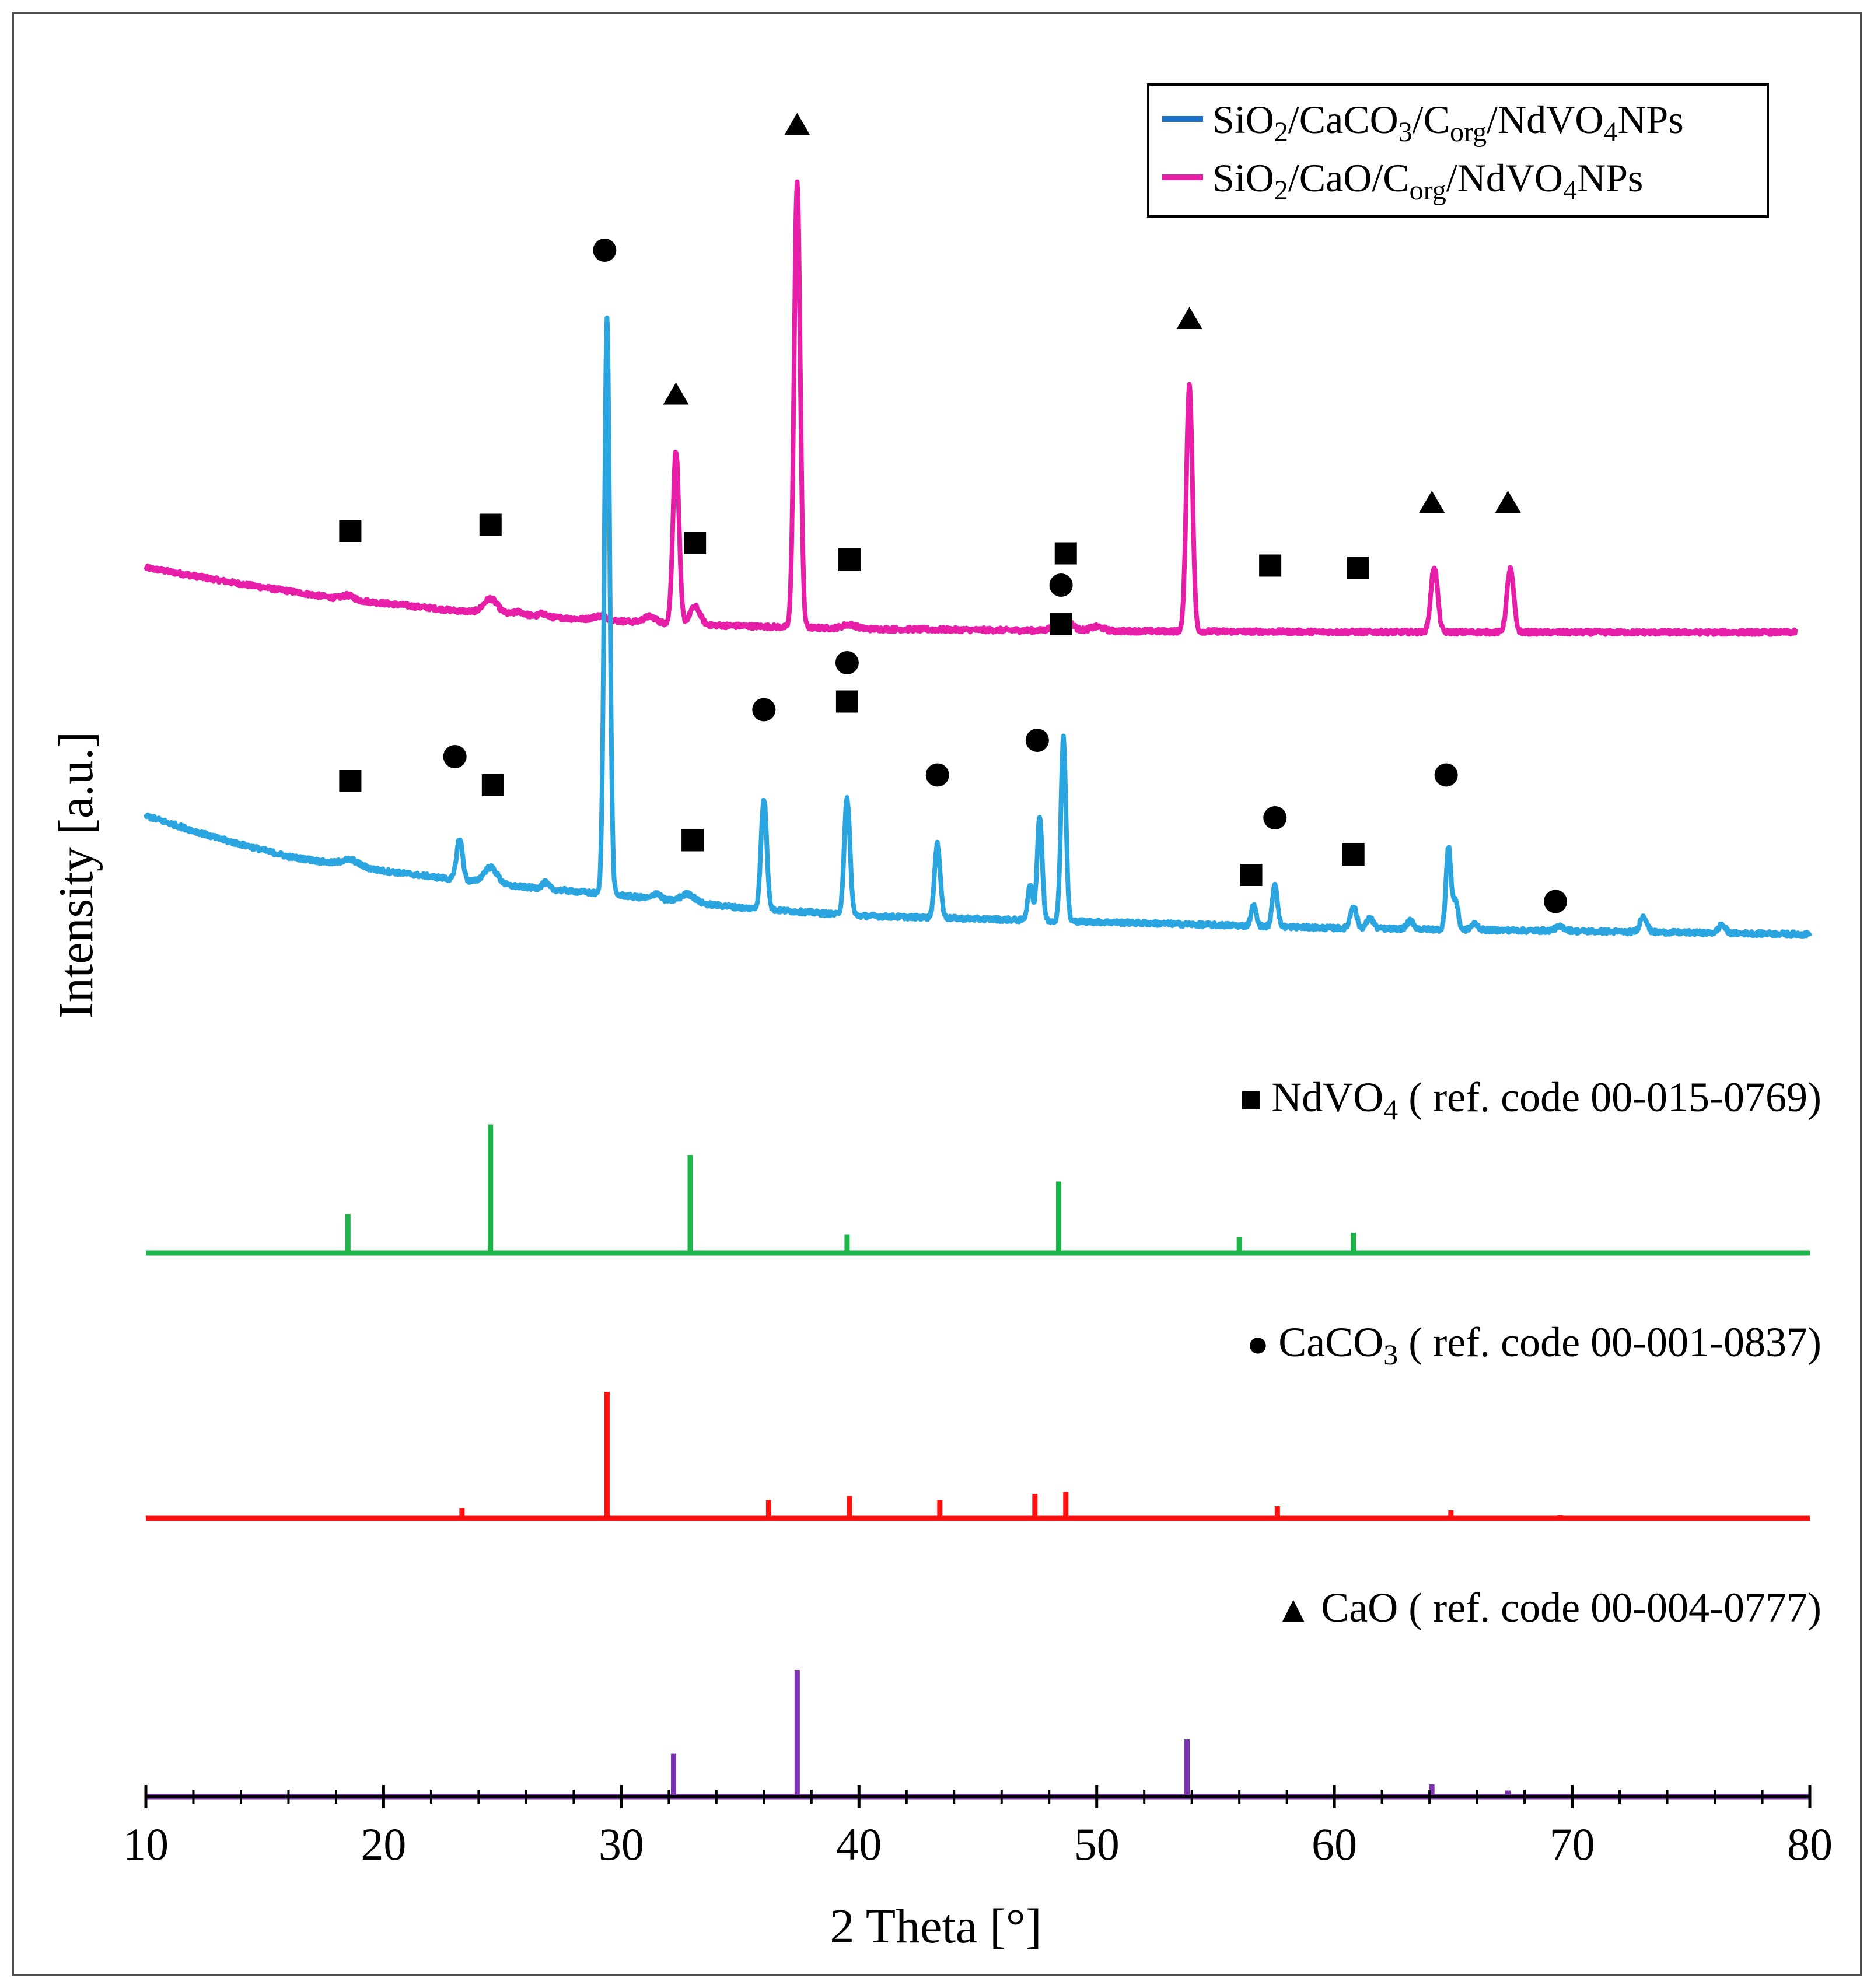  Describe the element at coordinates (859, 1845) in the screenshot. I see `x-tick-label: 40` at that location.